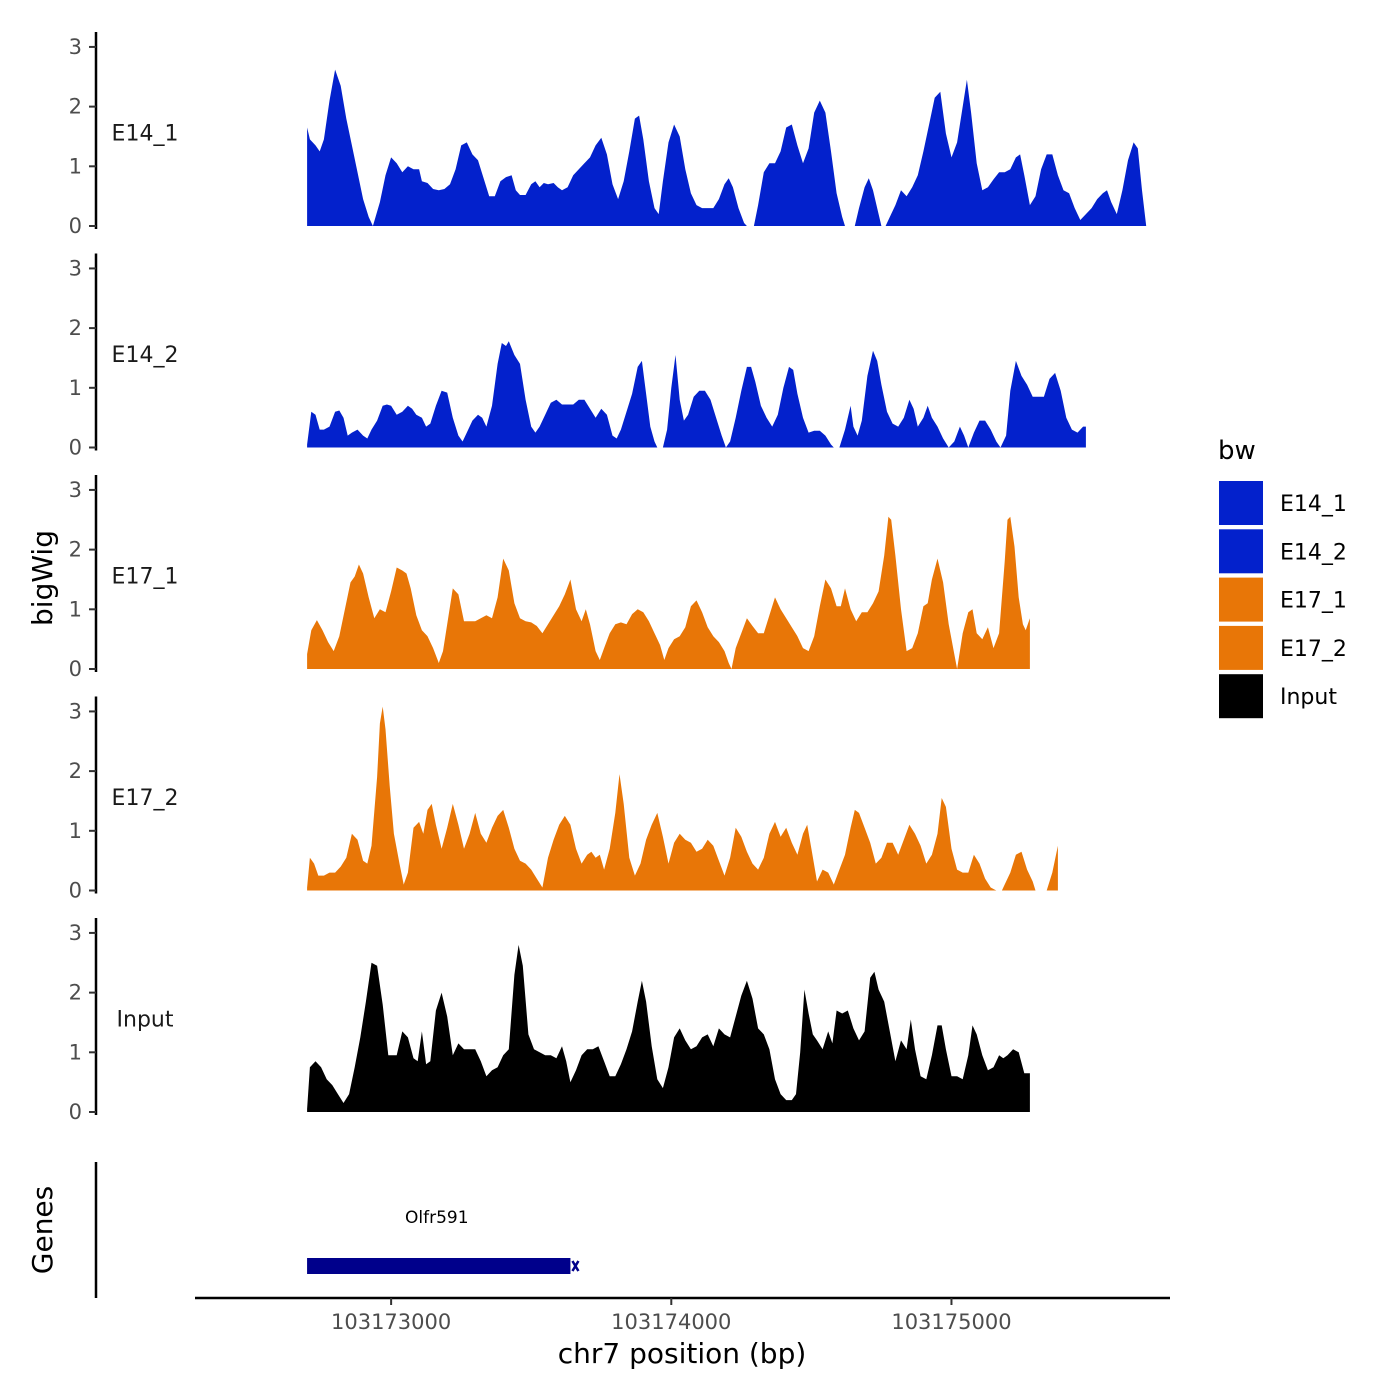 This screenshot has height=1400, width=1400. I want to click on x-tick-label: 103173000, so click(391, 1322).